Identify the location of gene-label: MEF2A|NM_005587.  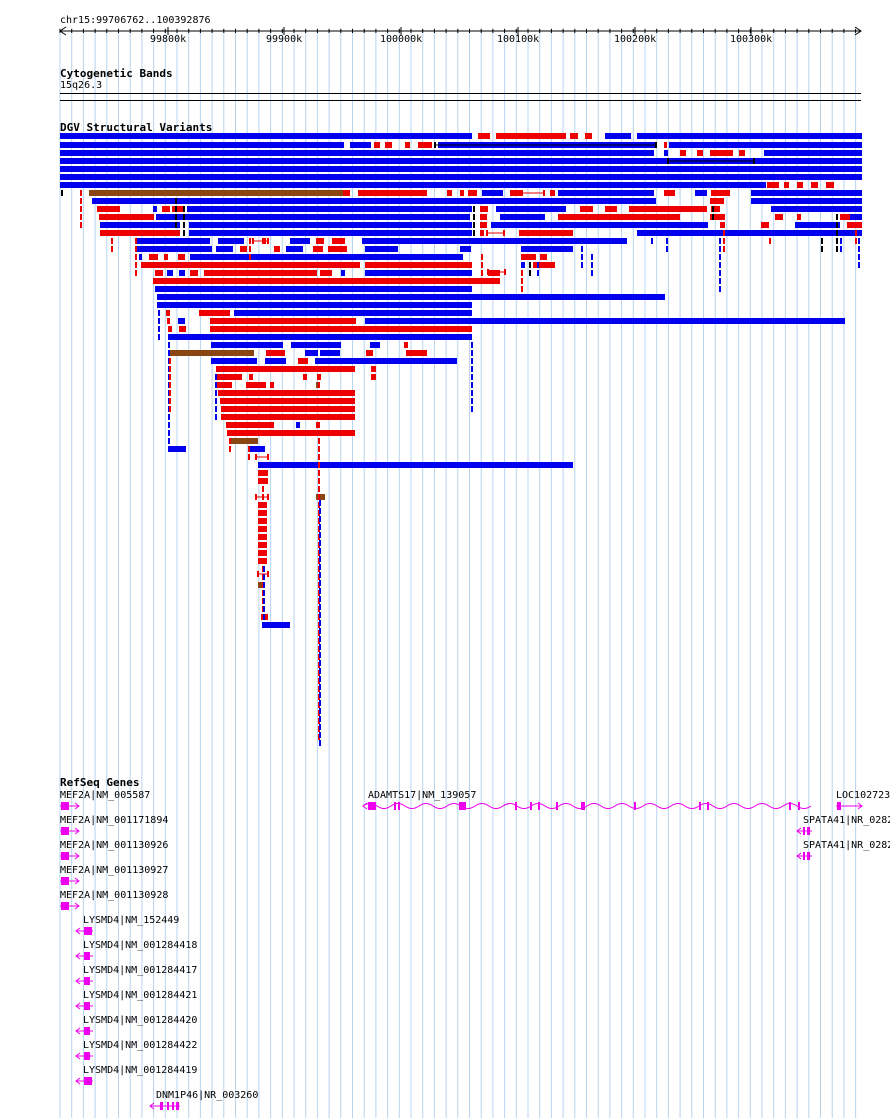
(105, 795).